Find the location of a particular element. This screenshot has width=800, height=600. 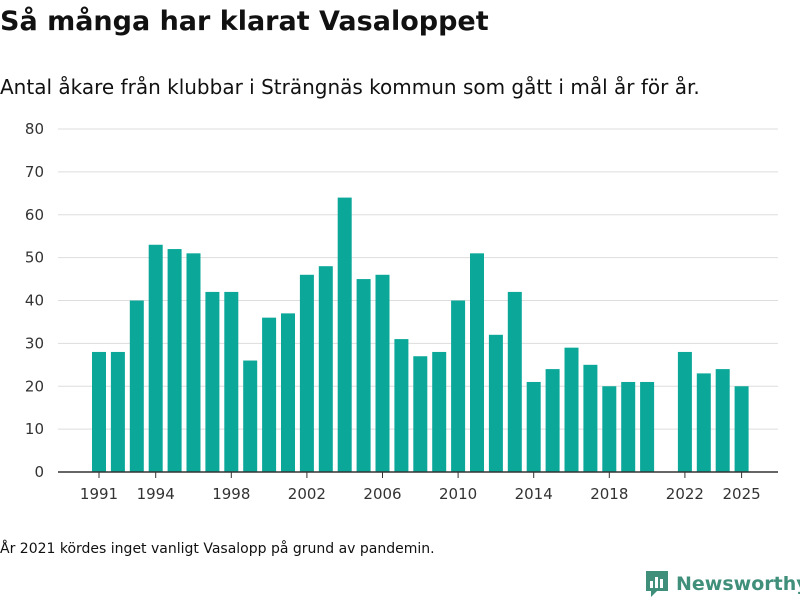

y-tick-label: 40 is located at coordinates (34, 301).